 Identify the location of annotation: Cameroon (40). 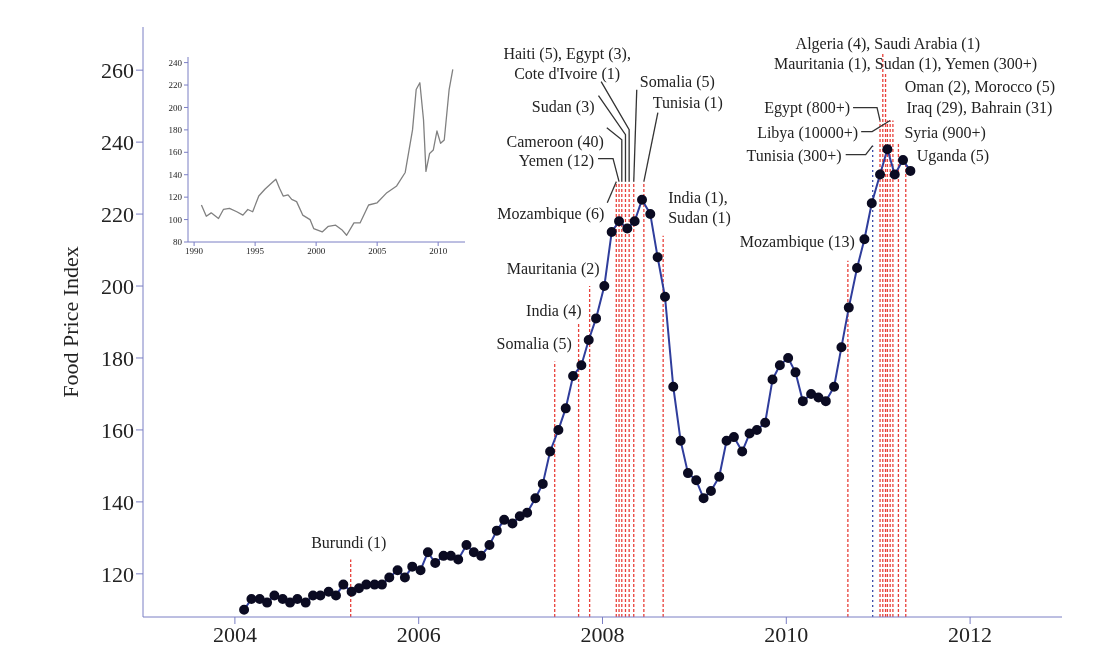
(555, 141).